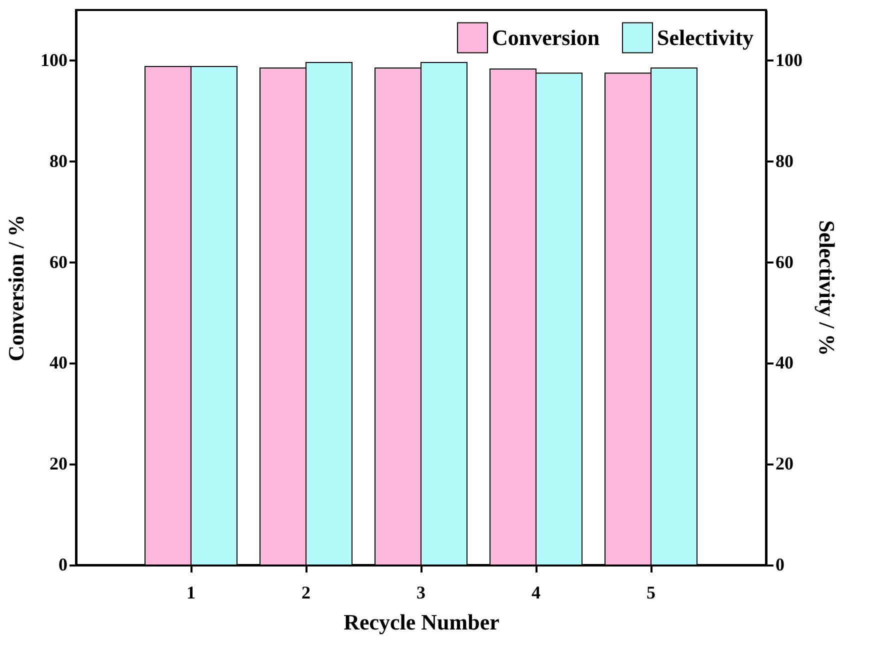  What do you see at coordinates (789, 60) in the screenshot?
I see `y2-tick-label: 100` at bounding box center [789, 60].